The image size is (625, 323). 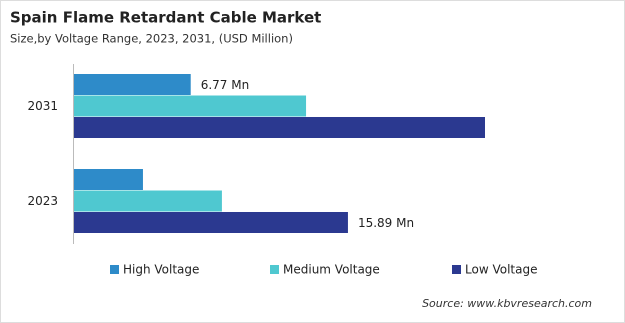 I want to click on source: Source: www.kbvresearch.com, so click(x=507, y=303).